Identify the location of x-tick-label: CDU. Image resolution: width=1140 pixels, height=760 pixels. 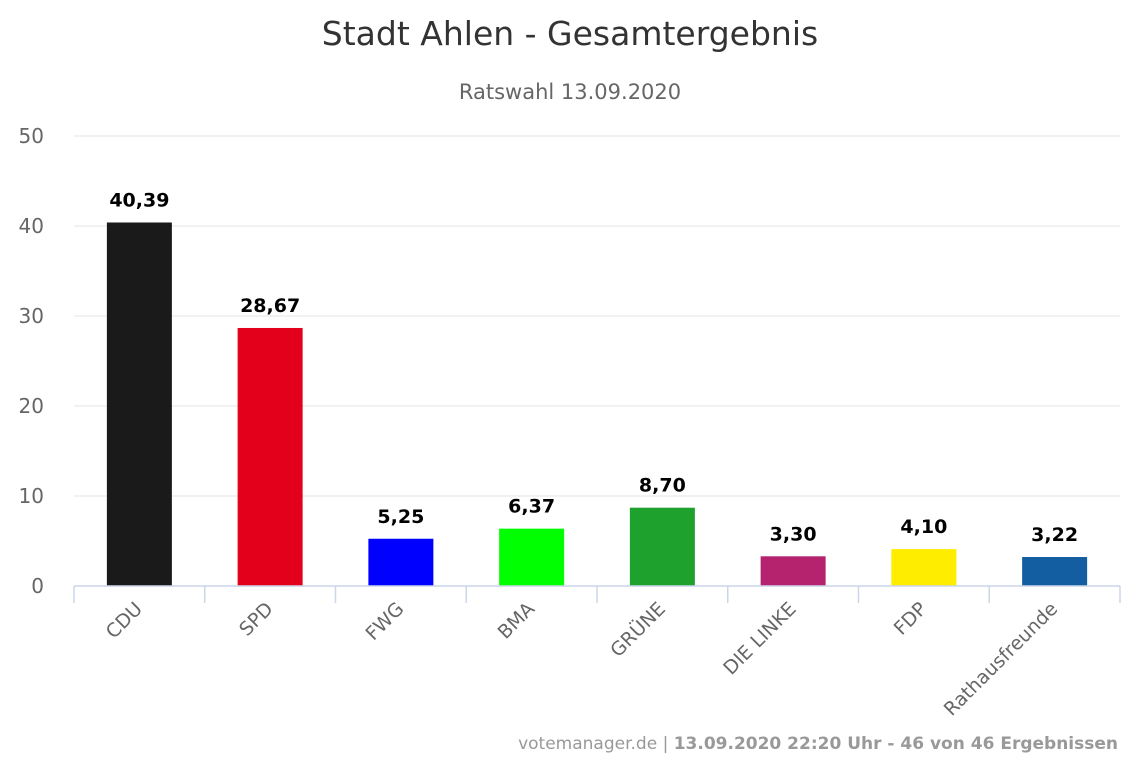
(124, 620).